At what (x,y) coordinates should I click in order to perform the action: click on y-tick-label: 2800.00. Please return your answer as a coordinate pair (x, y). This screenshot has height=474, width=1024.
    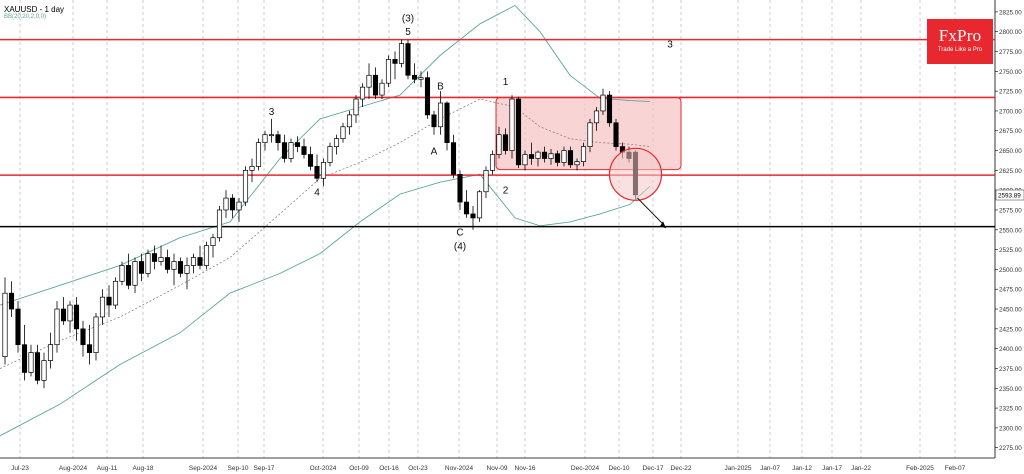
    Looking at the image, I should click on (1010, 32).